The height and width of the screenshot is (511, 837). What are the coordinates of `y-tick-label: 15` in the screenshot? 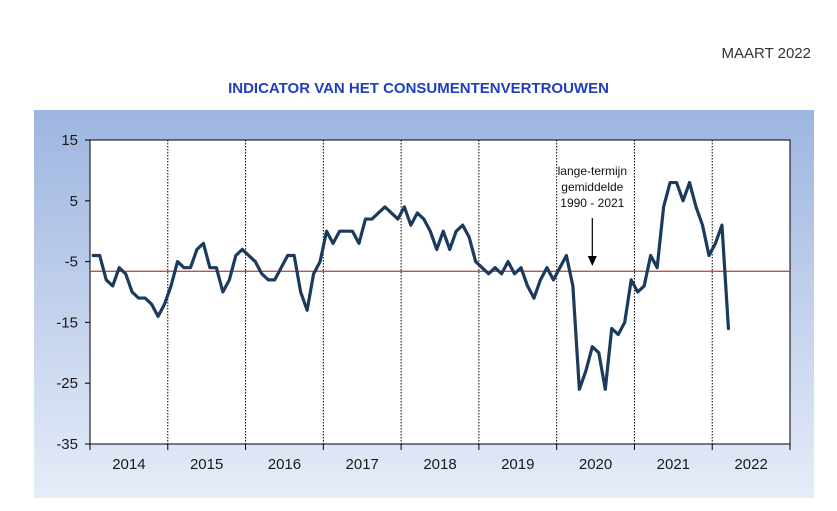 It's located at (69, 140).